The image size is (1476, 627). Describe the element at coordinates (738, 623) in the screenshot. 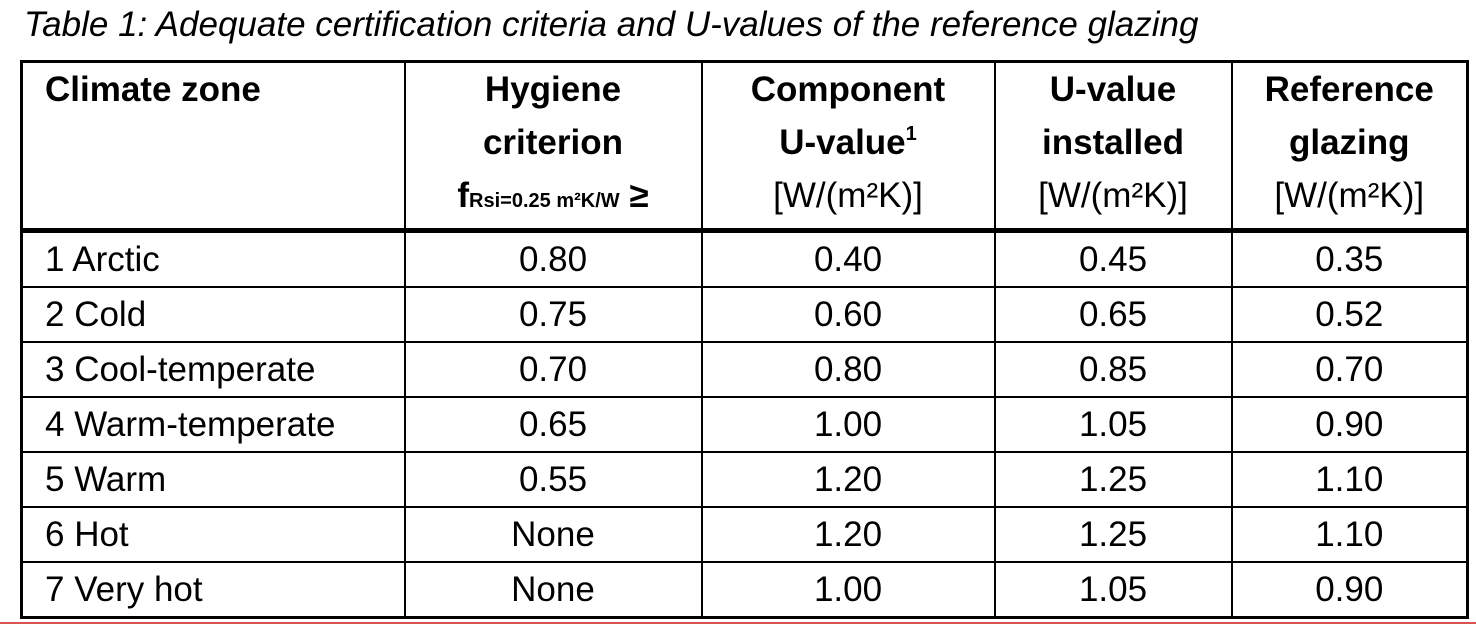

I see `page-divider` at that location.